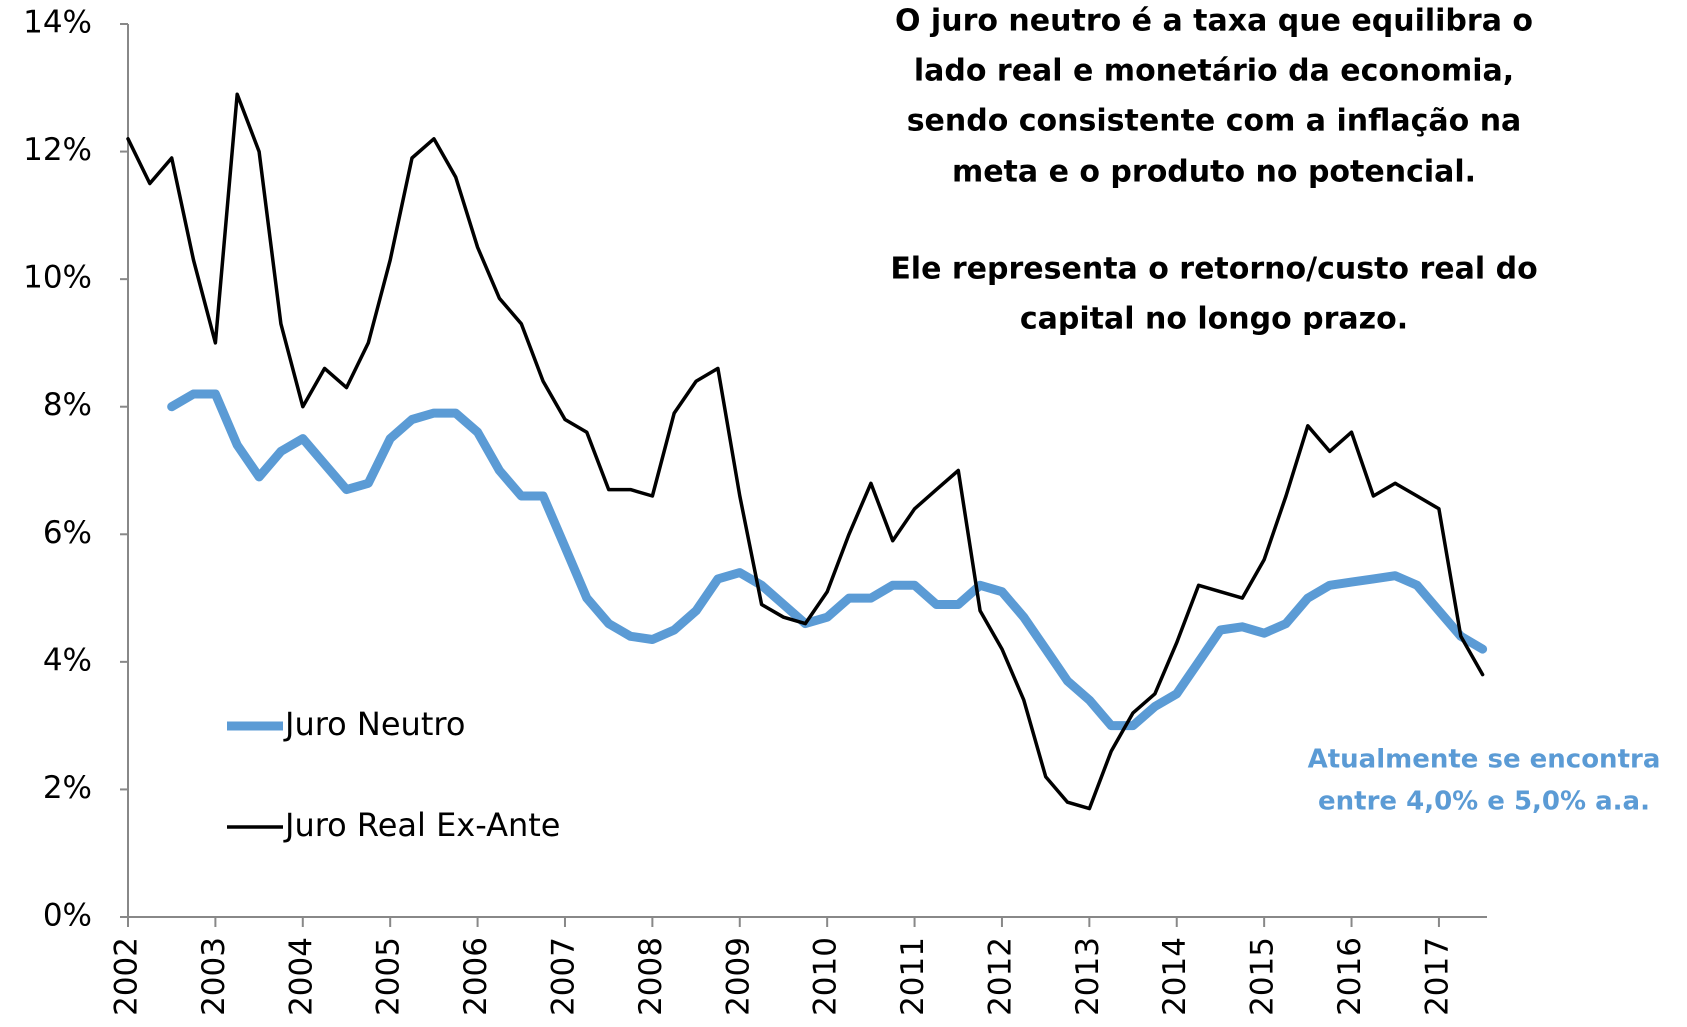 This screenshot has height=1027, width=1687. What do you see at coordinates (1214, 71) in the screenshot?
I see `annotation-text: lado real e monetário da economia,` at bounding box center [1214, 71].